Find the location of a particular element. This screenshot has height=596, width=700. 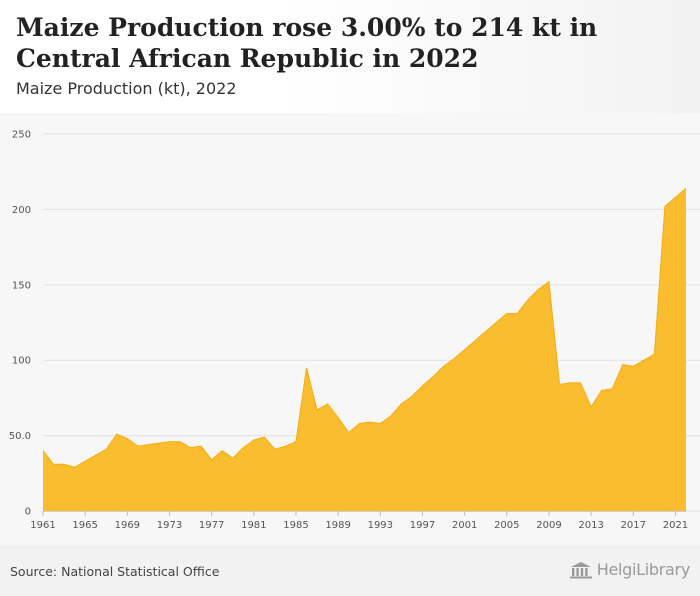

y-tick-label: 200 is located at coordinates (21, 210).